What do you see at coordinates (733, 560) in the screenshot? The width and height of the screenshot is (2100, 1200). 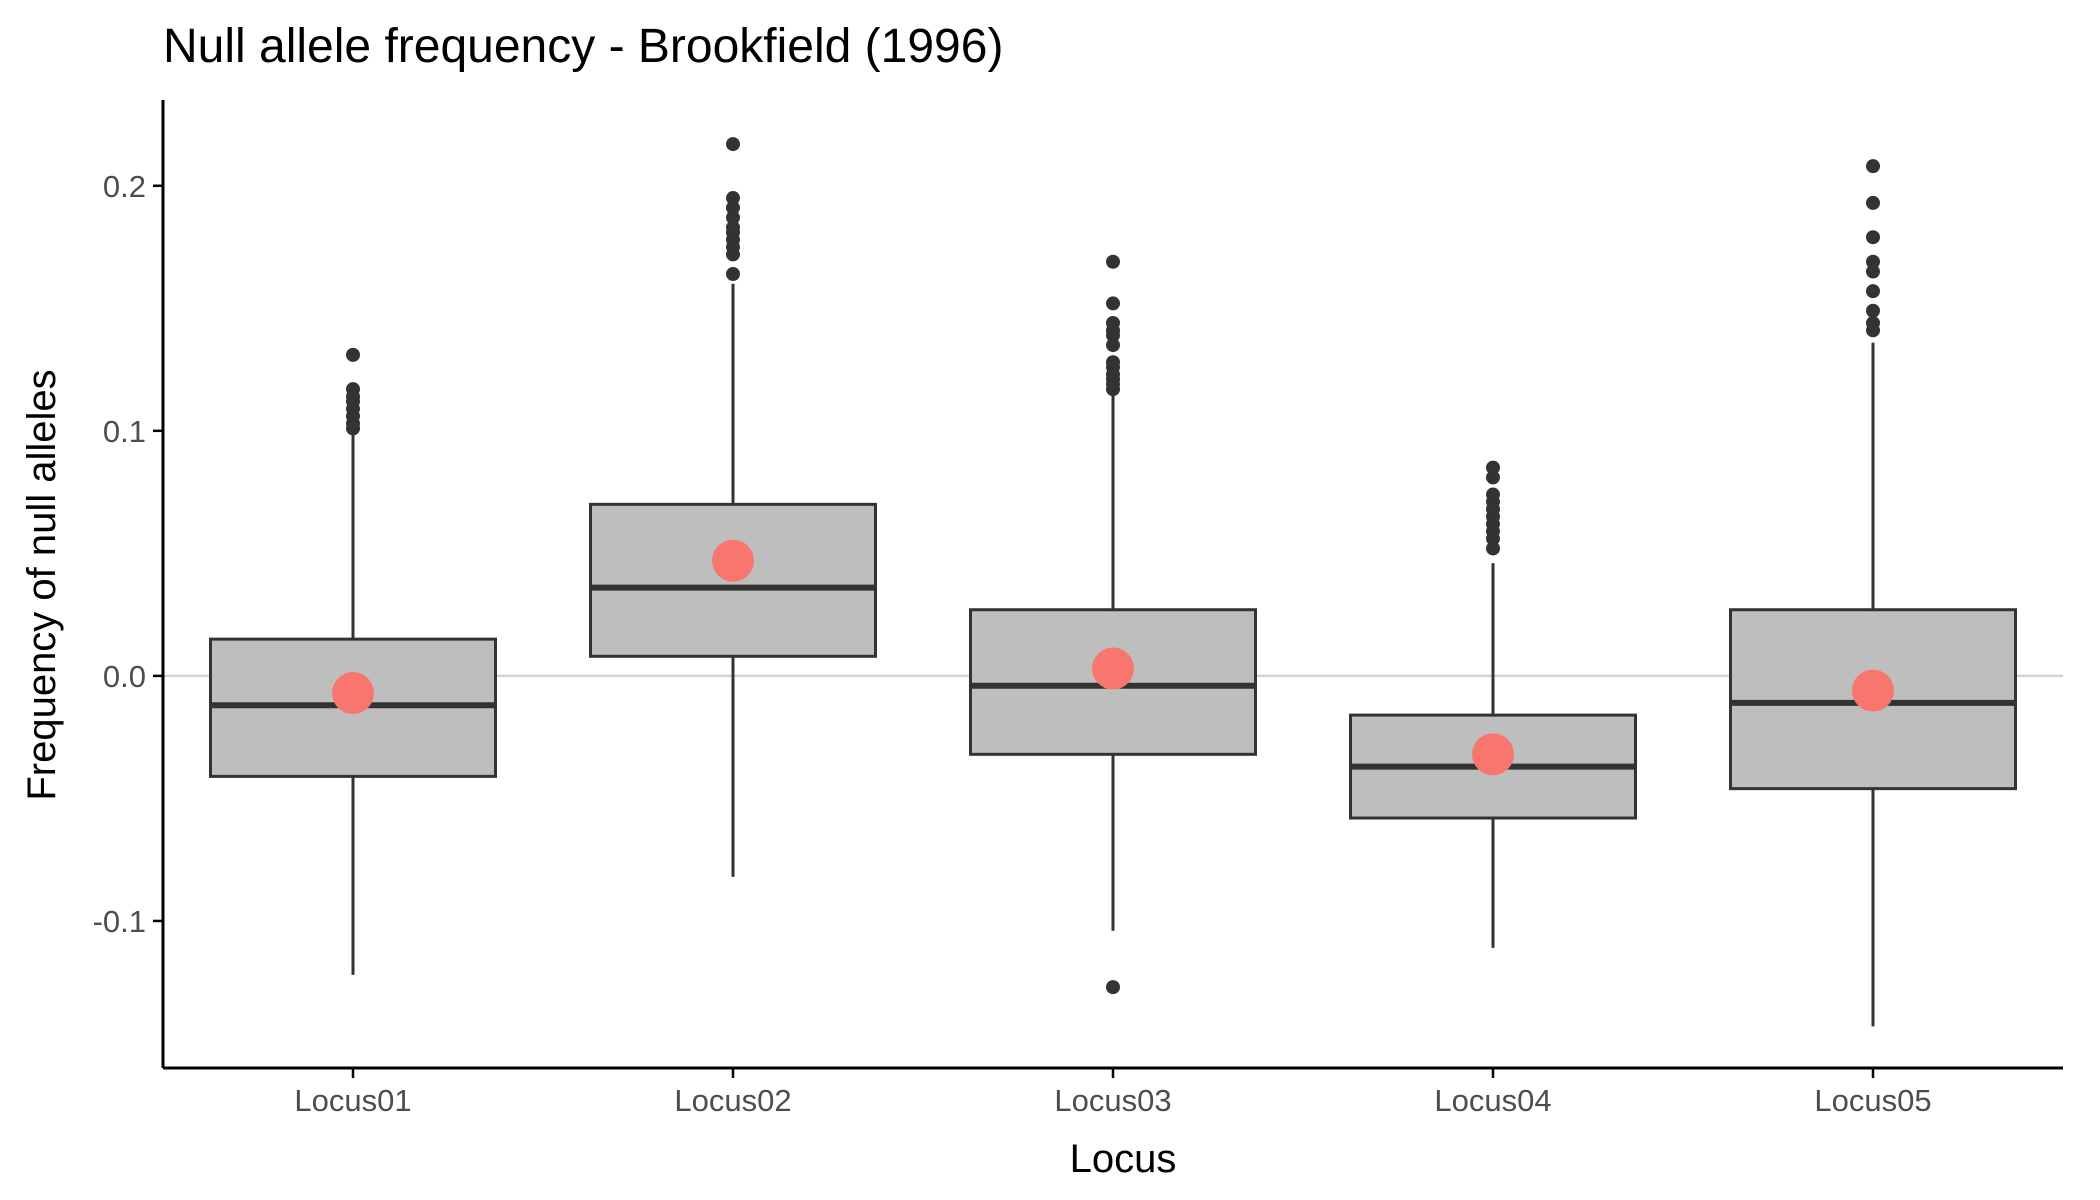 I see `mean-point-locus02` at bounding box center [733, 560].